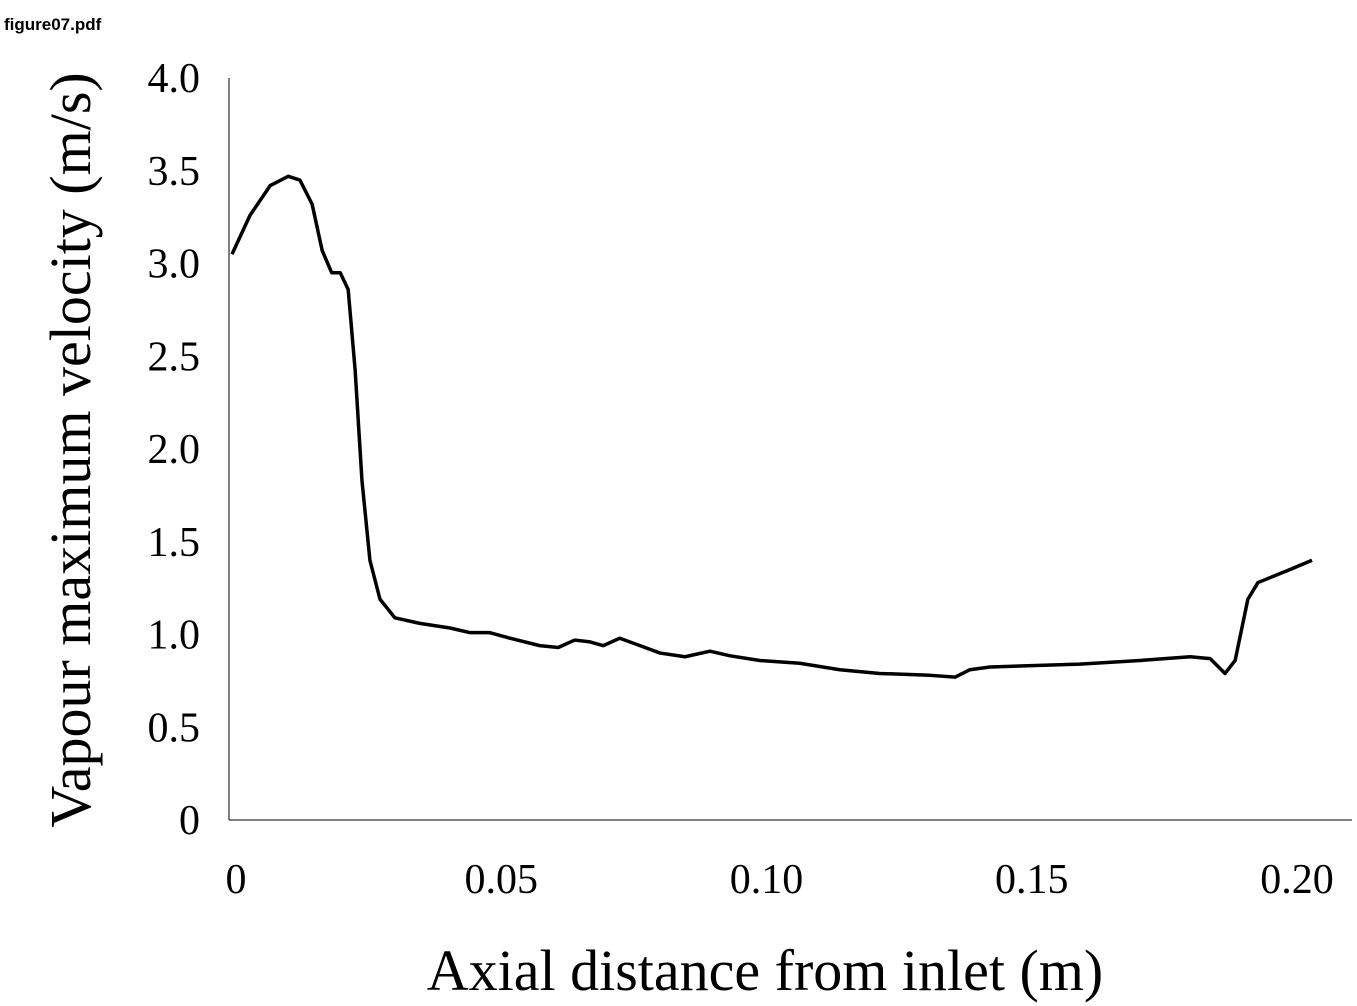  Describe the element at coordinates (174, 636) in the screenshot. I see `y-tick-label: 1.0` at that location.